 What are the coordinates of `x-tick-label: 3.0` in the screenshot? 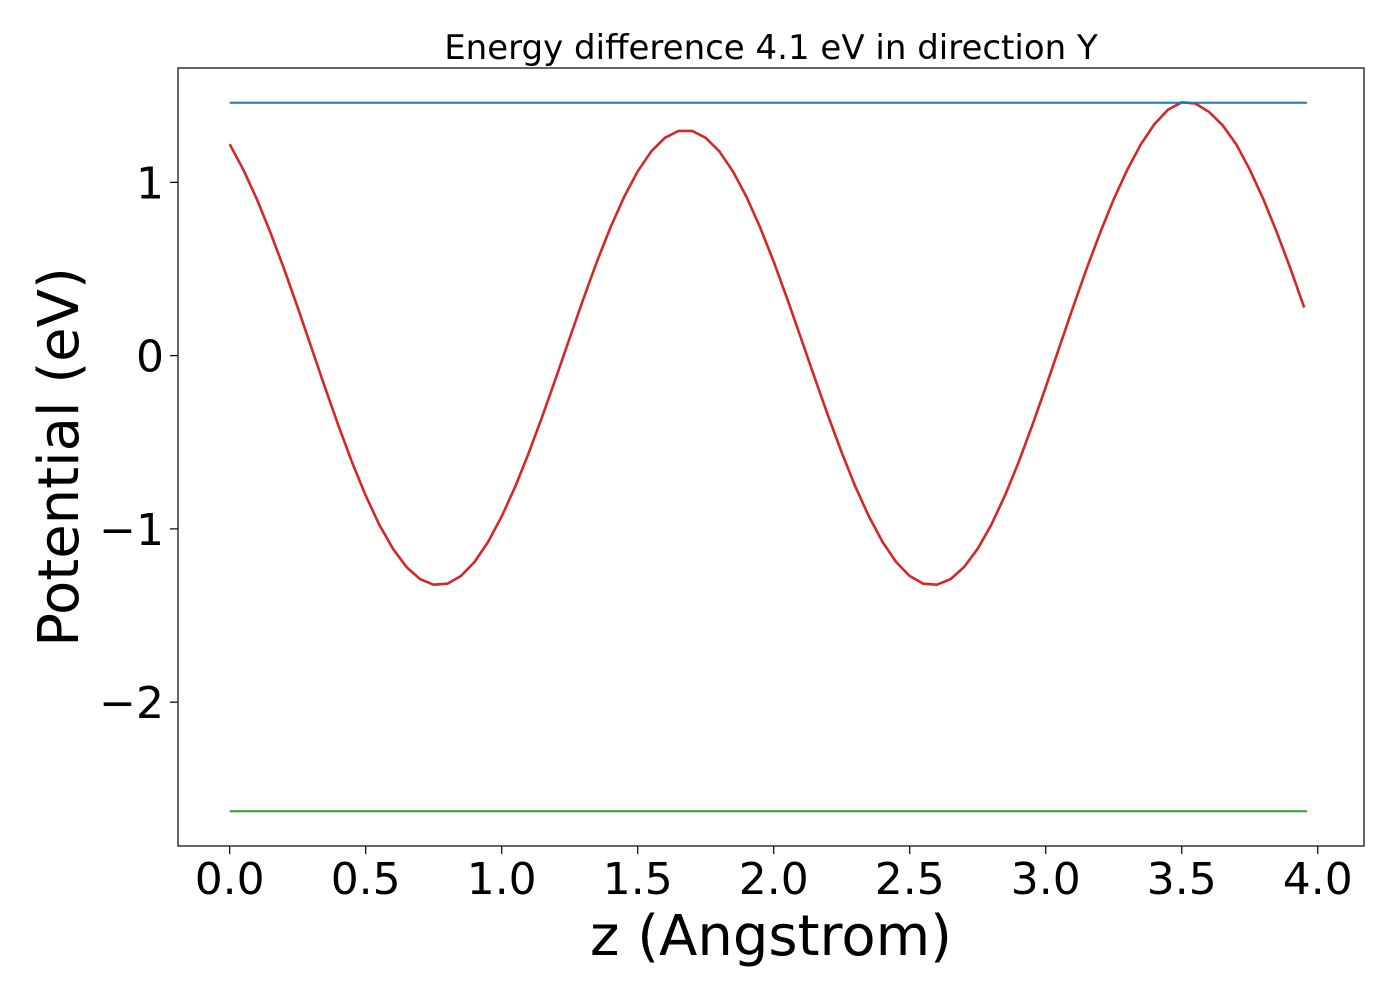 It's located at (1046, 879).